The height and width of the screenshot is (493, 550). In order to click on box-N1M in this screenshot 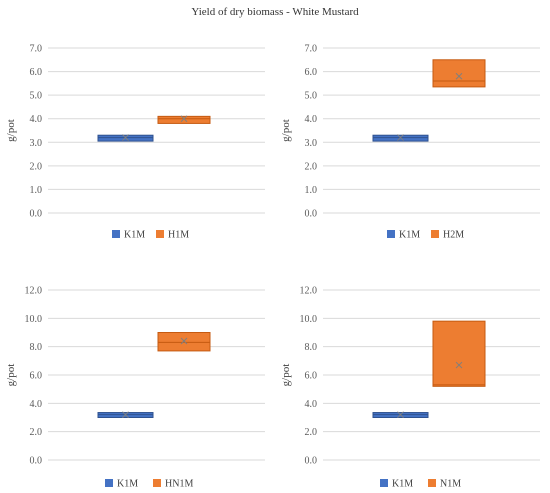, I will do `click(459, 353)`.